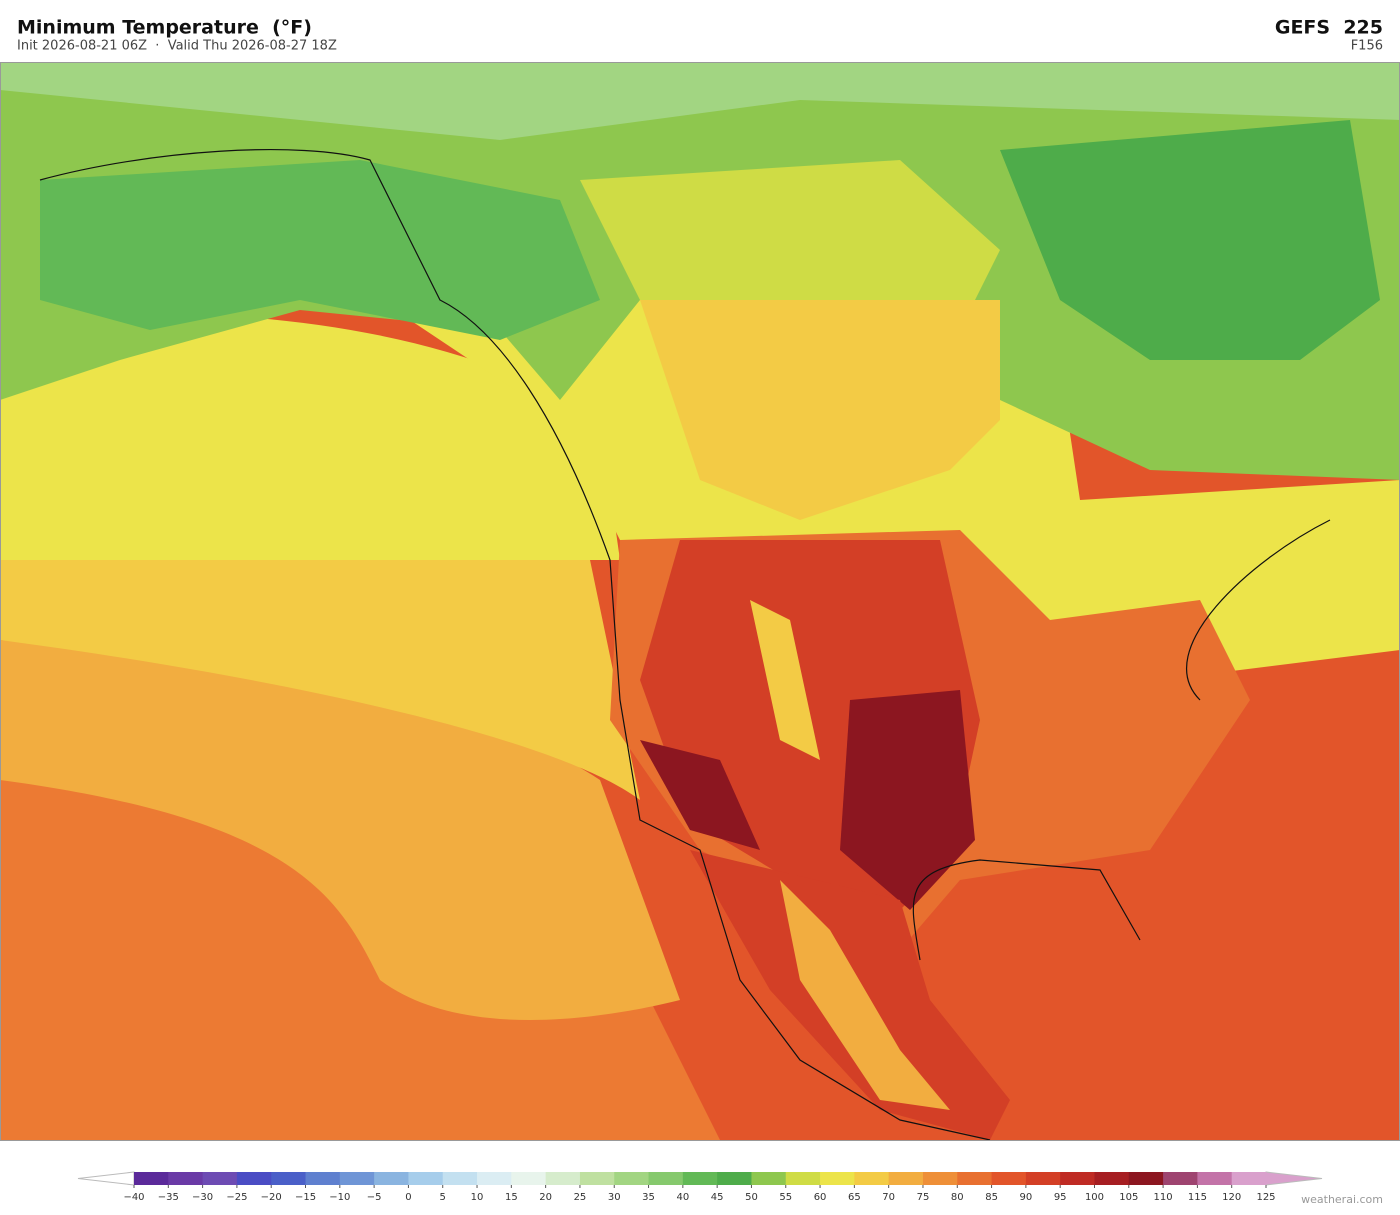  Describe the element at coordinates (477, 1197) in the screenshot. I see `tick-label: 10` at that location.